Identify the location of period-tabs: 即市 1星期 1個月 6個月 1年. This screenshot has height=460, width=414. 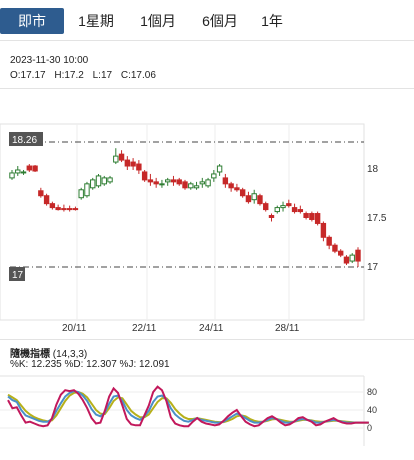
(207, 21).